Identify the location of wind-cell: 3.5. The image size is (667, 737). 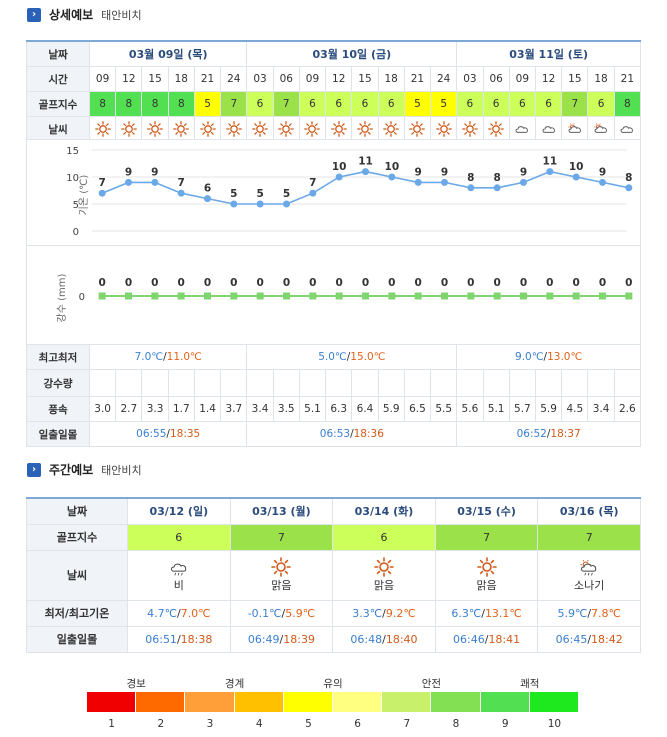
(286, 409).